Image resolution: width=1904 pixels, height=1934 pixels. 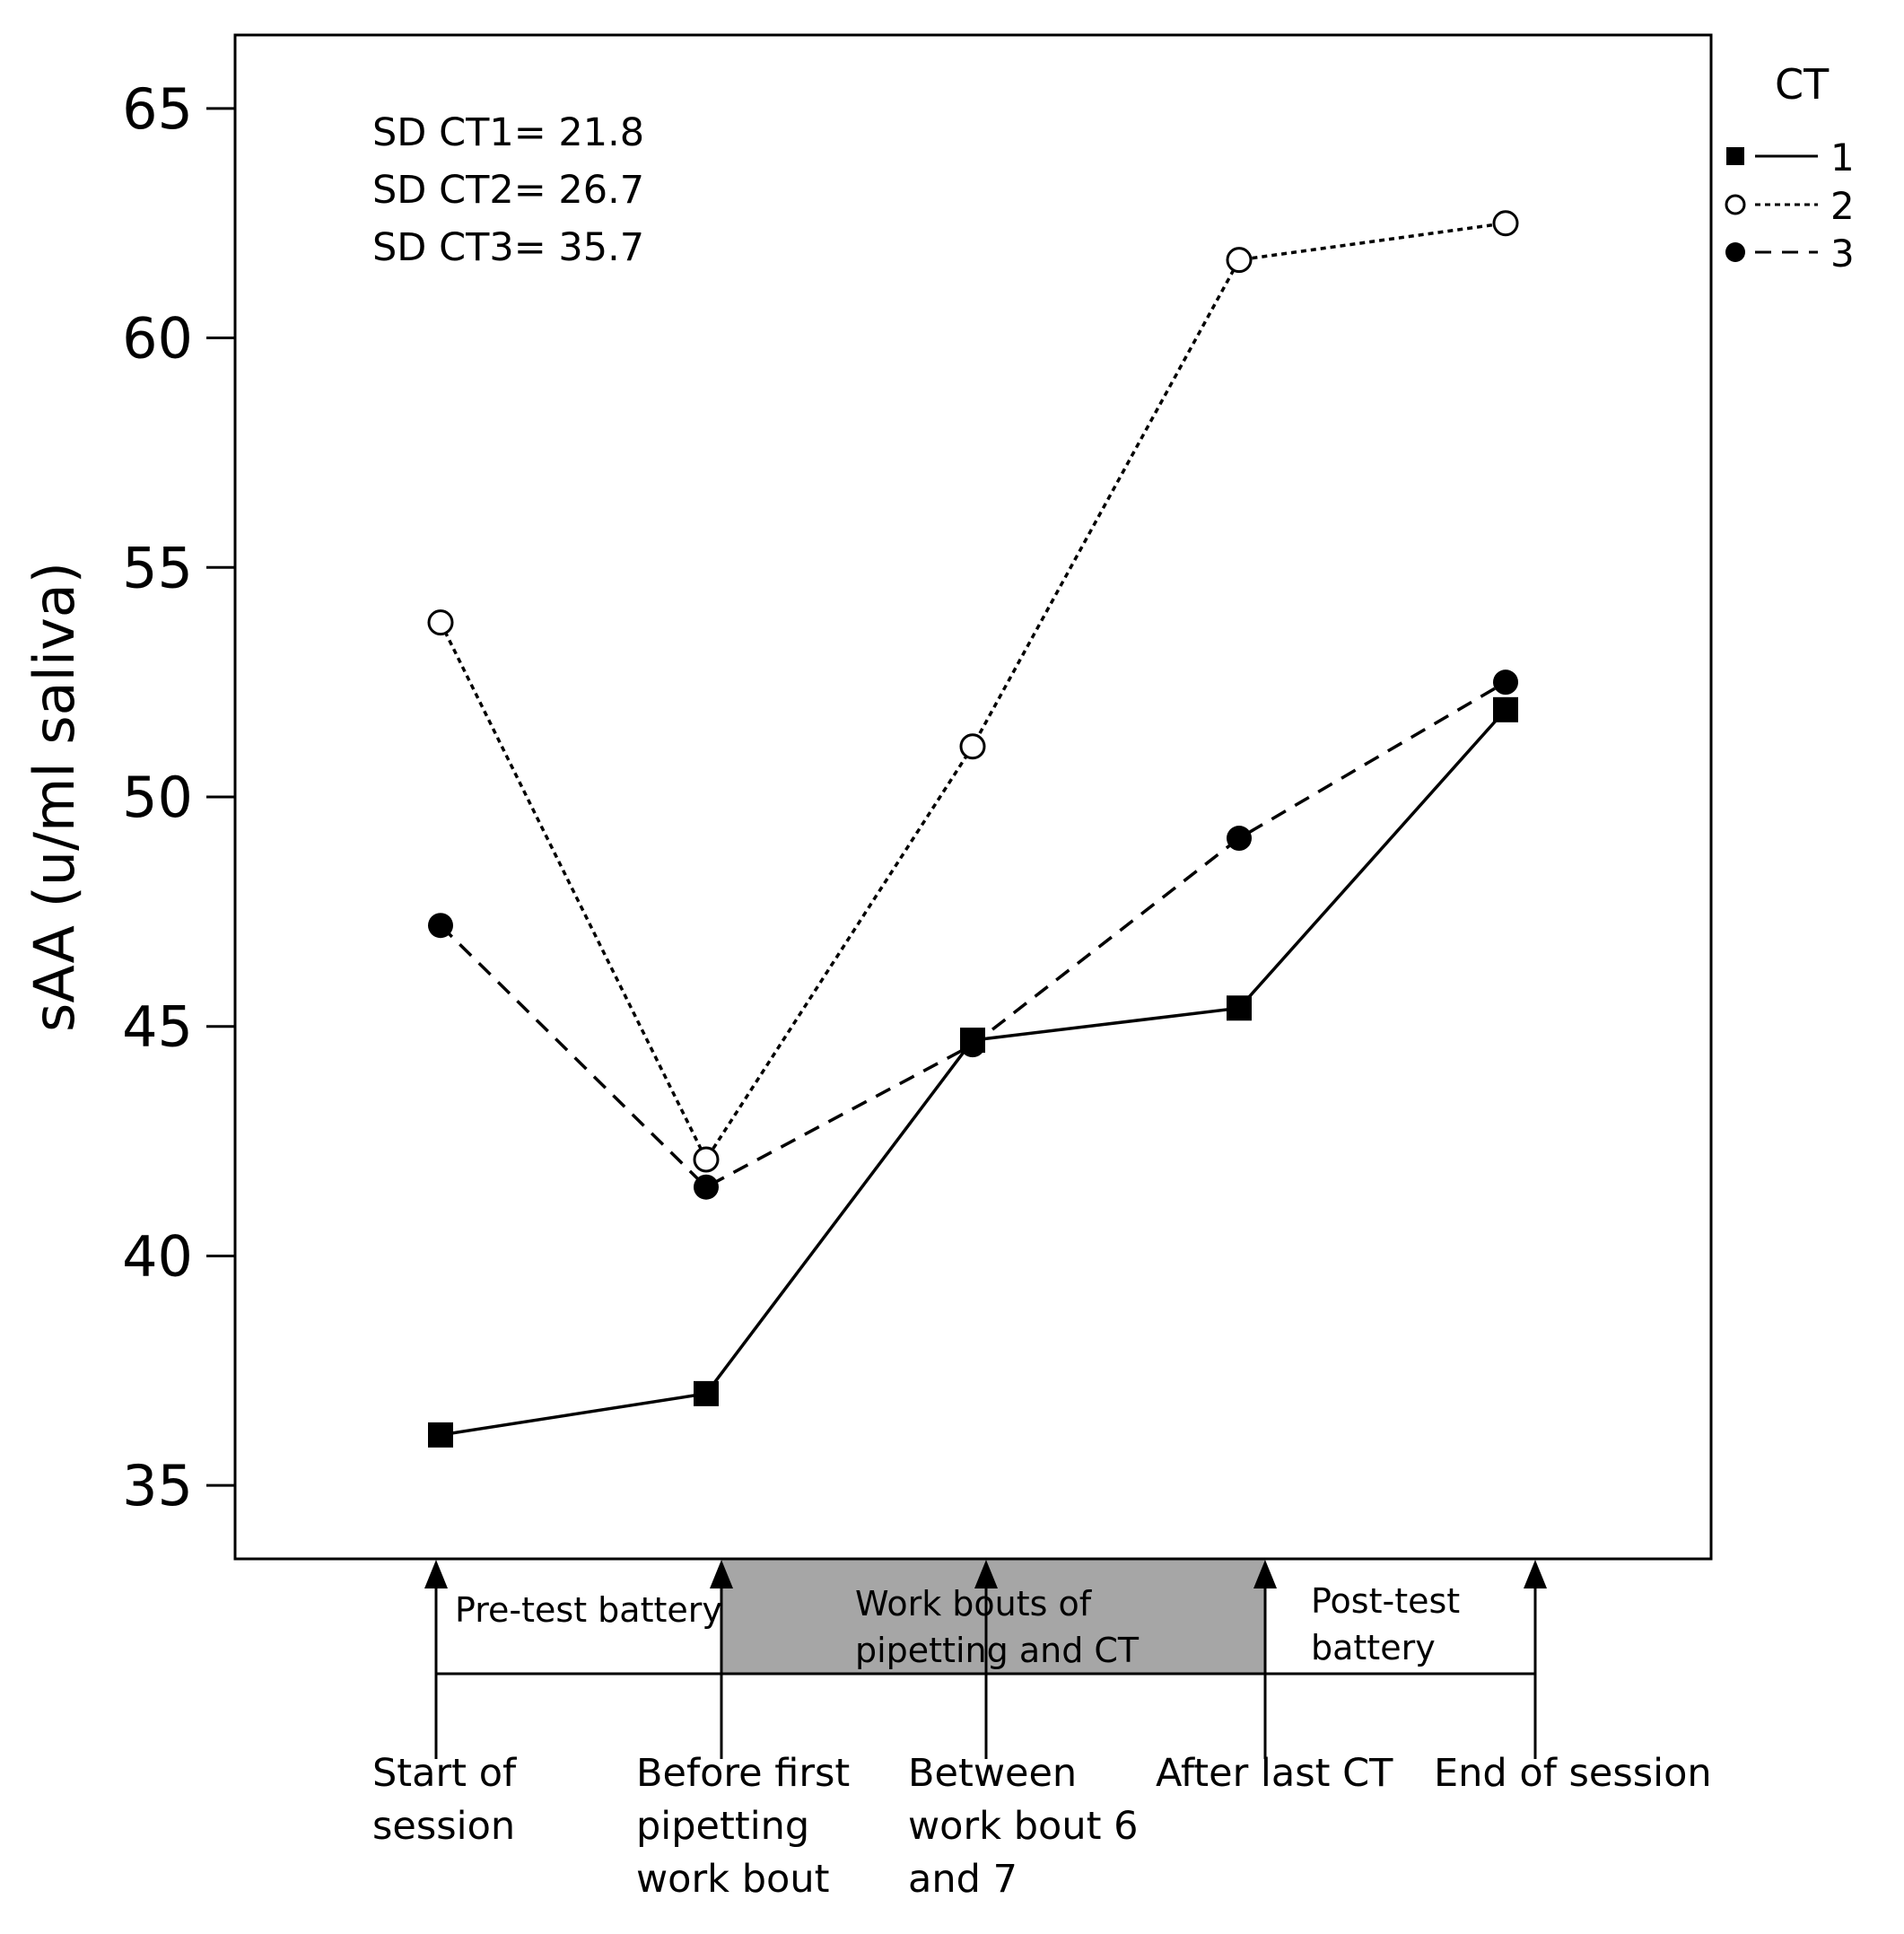 I want to click on phase-label-post-test-line1: Post-test, so click(x=1385, y=1601).